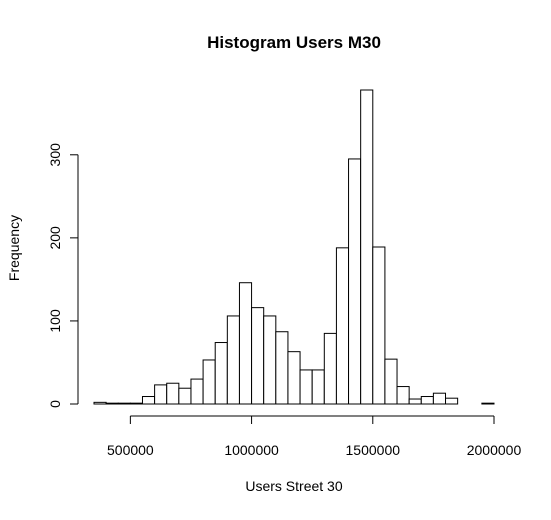 The height and width of the screenshot is (520, 551). What do you see at coordinates (130, 450) in the screenshot?
I see `x-tick-label: 500000` at bounding box center [130, 450].